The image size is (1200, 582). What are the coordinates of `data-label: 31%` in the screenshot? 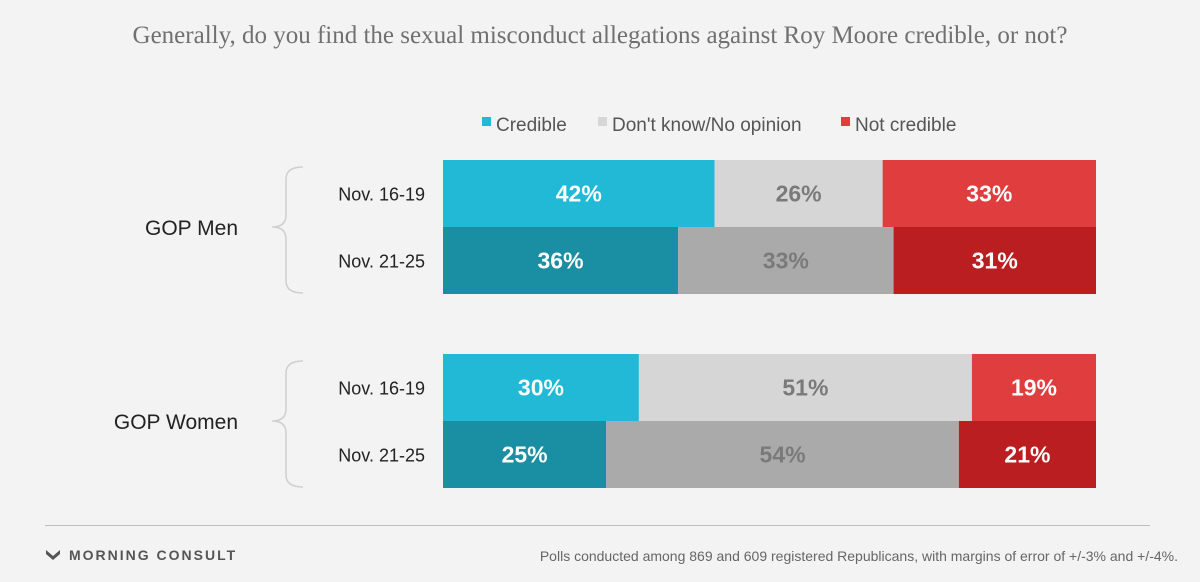 It's located at (995, 261).